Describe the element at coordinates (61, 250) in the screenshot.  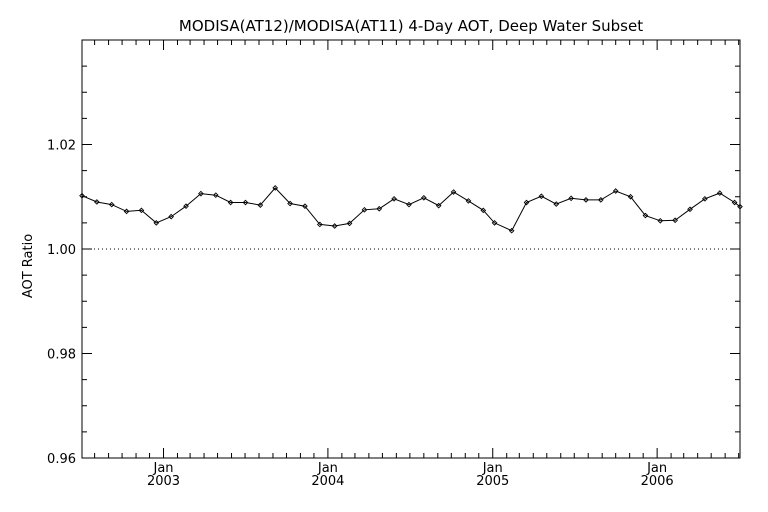
I see `y-tick-label: 1.00` at that location.